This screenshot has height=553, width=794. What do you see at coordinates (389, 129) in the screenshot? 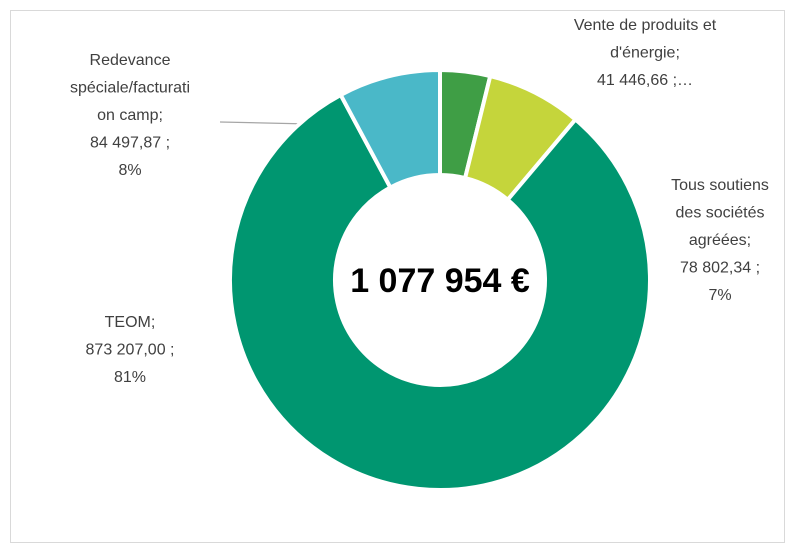
I see `donut-slice` at bounding box center [389, 129].